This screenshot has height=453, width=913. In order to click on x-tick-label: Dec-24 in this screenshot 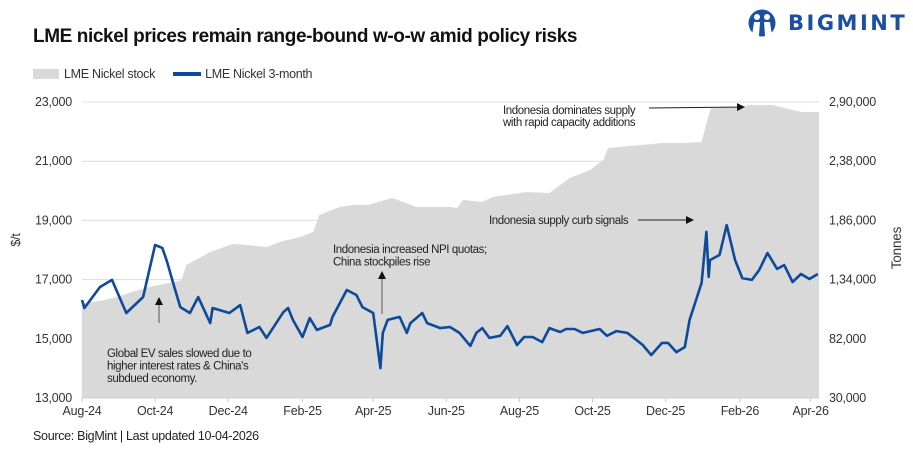, I will do `click(228, 411)`.